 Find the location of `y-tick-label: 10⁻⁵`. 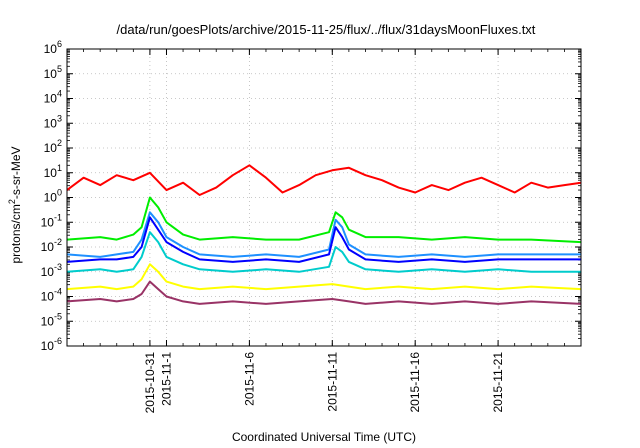

y-tick-label: 10⁻⁵ is located at coordinates (51, 319).